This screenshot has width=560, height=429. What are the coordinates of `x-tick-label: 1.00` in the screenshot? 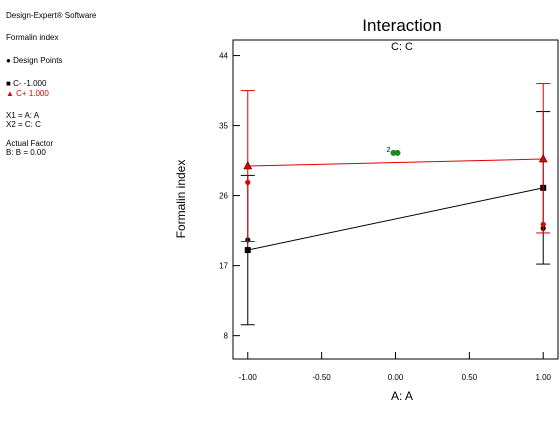 It's located at (543, 377).